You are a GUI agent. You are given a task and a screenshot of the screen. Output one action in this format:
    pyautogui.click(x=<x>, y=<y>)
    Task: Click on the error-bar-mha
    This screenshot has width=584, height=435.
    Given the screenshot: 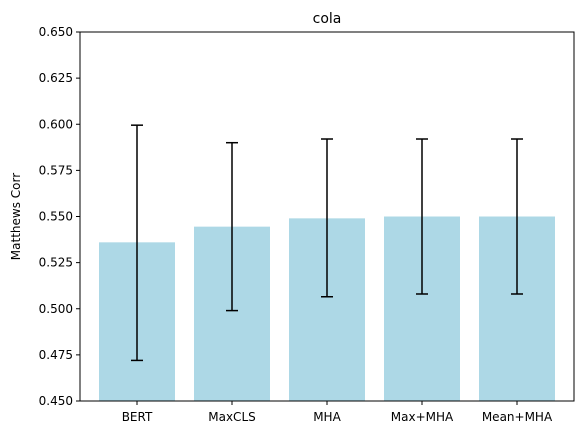 What is the action you would take?
    pyautogui.click(x=327, y=218)
    